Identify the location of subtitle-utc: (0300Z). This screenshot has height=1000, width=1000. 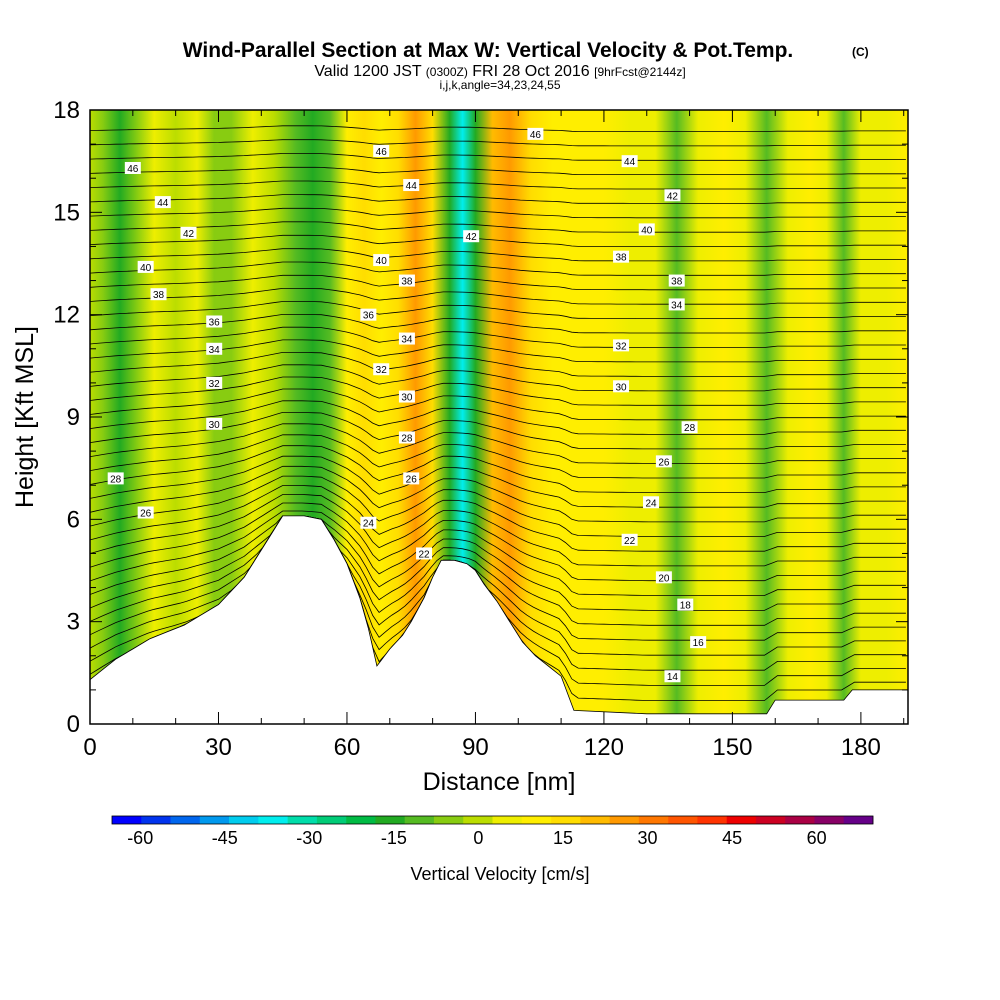
(447, 72).